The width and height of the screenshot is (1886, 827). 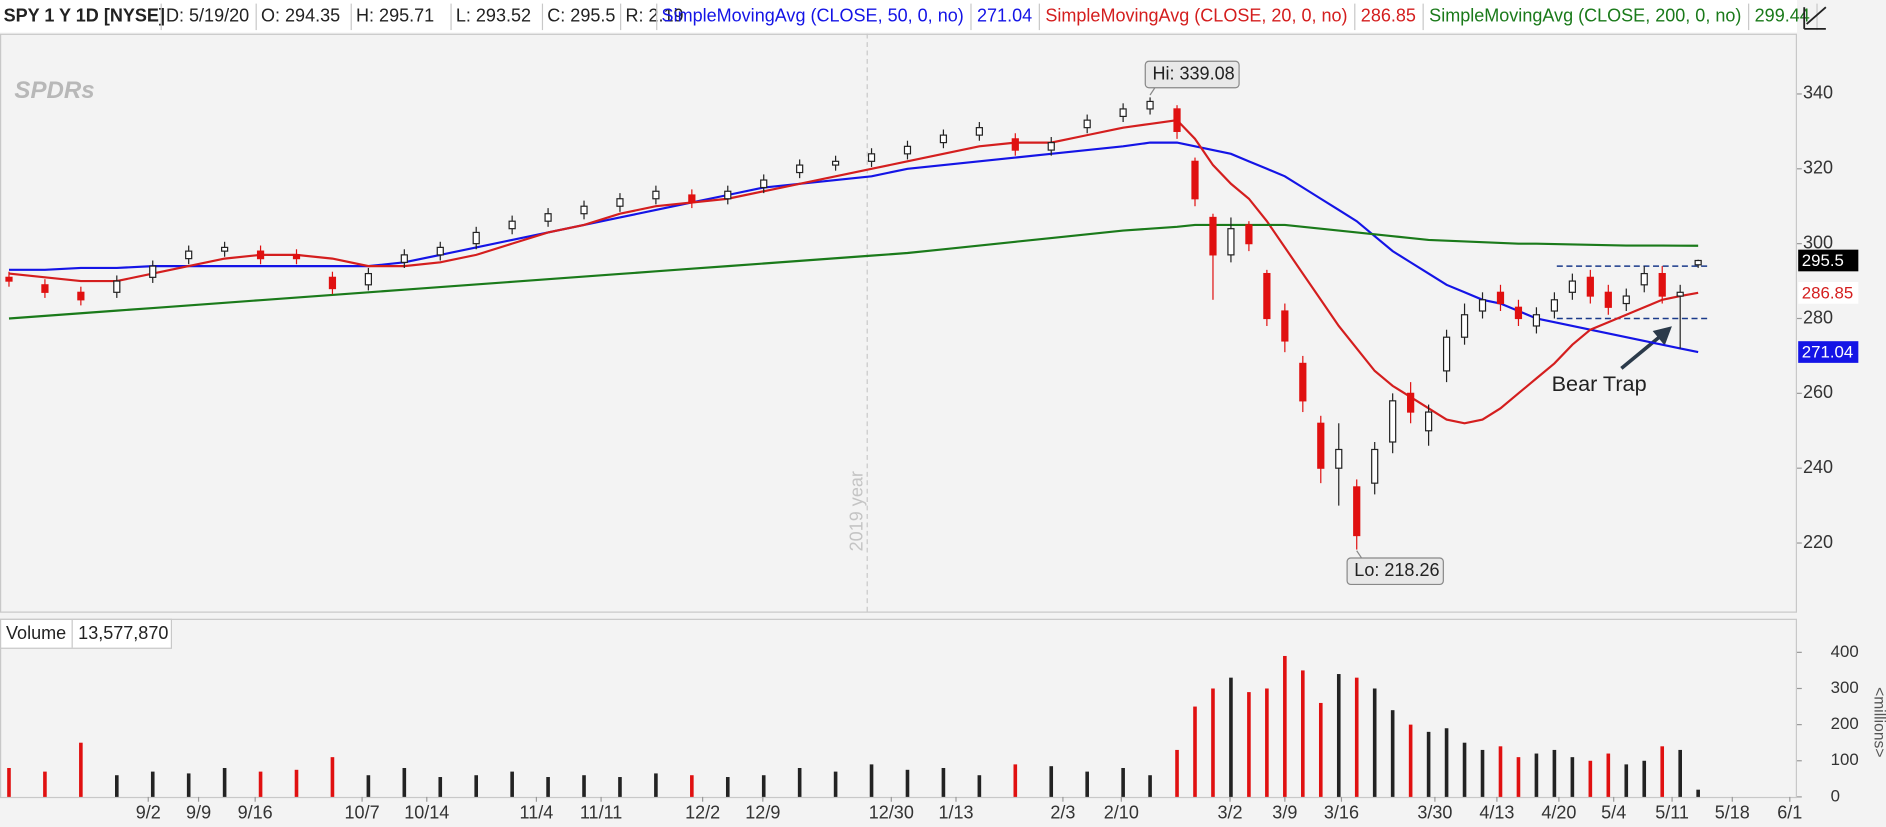 What do you see at coordinates (1196, 16) in the screenshot?
I see `study-name: SimpleMovingAvg (CLOSE, 20, 0, no)` at bounding box center [1196, 16].